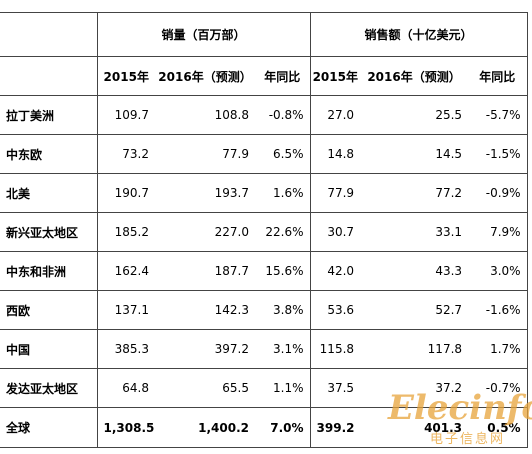 This screenshot has width=532, height=454. What do you see at coordinates (48, 154) in the screenshot?
I see `region-cell: 中东欧` at bounding box center [48, 154].